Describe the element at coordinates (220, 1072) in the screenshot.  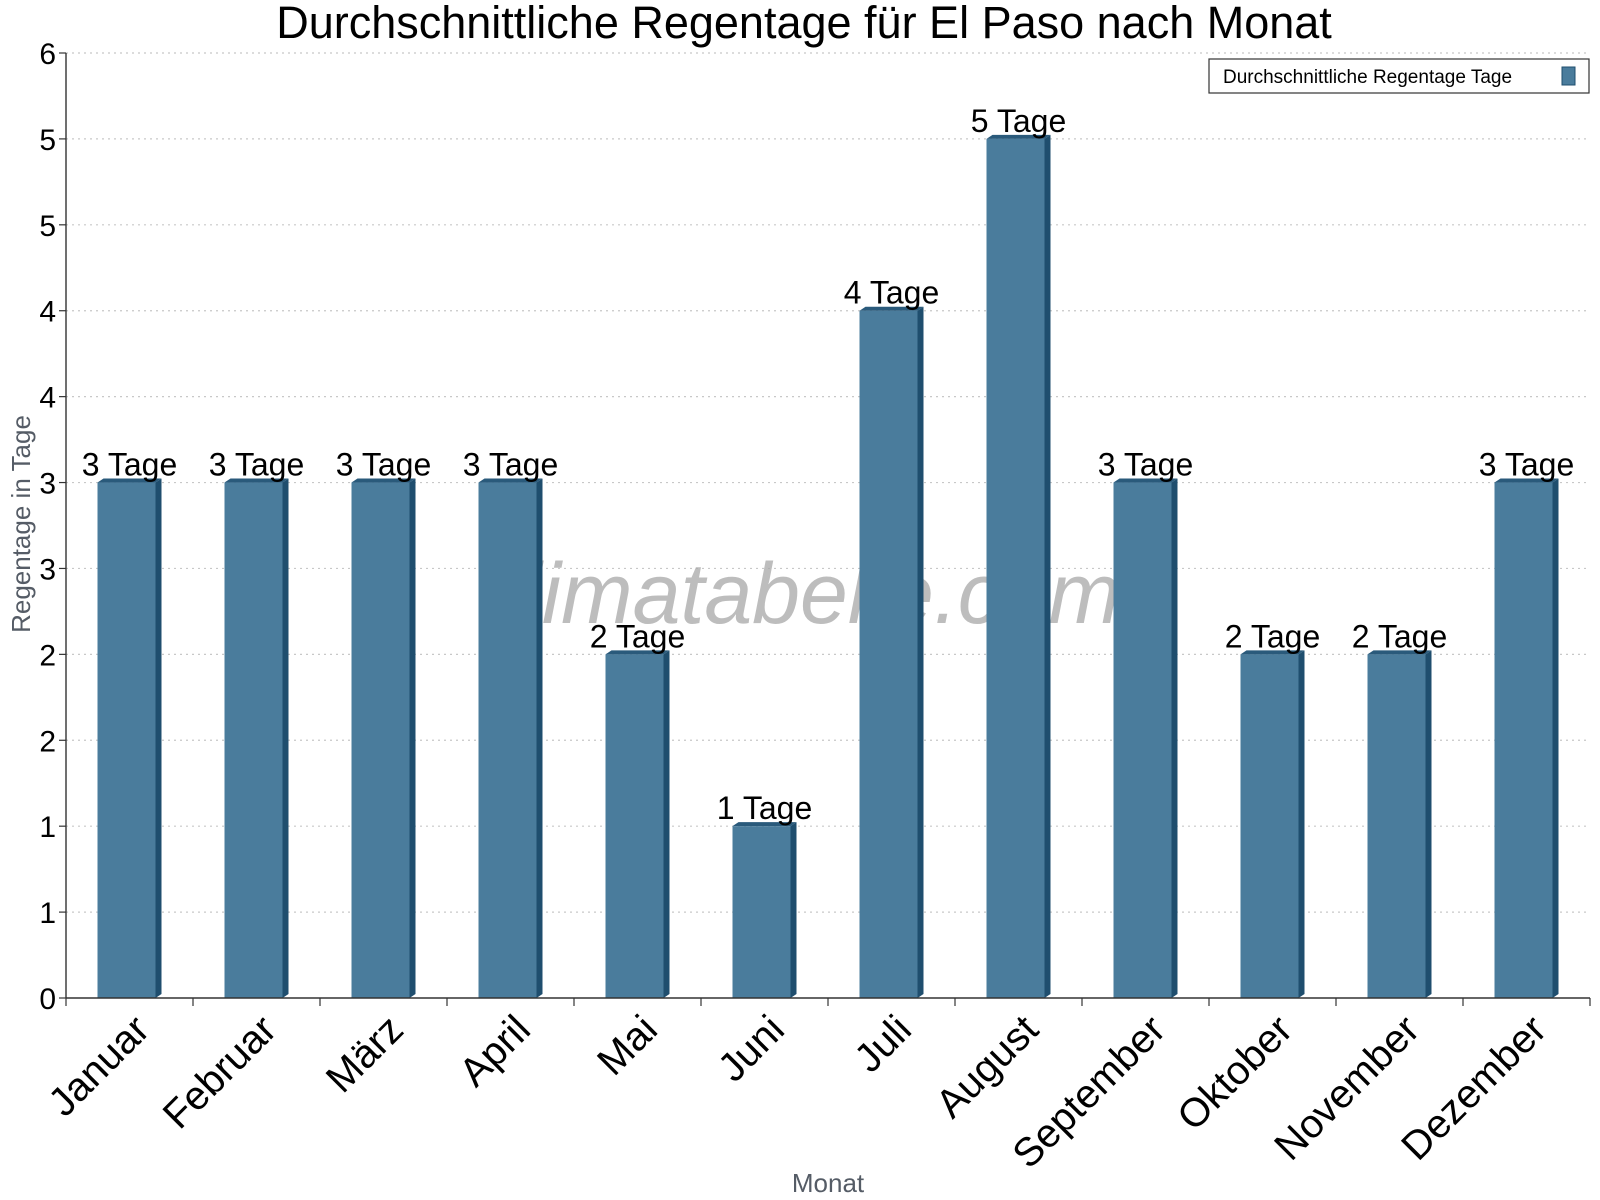
I see `x-tick-label: Februar` at that location.